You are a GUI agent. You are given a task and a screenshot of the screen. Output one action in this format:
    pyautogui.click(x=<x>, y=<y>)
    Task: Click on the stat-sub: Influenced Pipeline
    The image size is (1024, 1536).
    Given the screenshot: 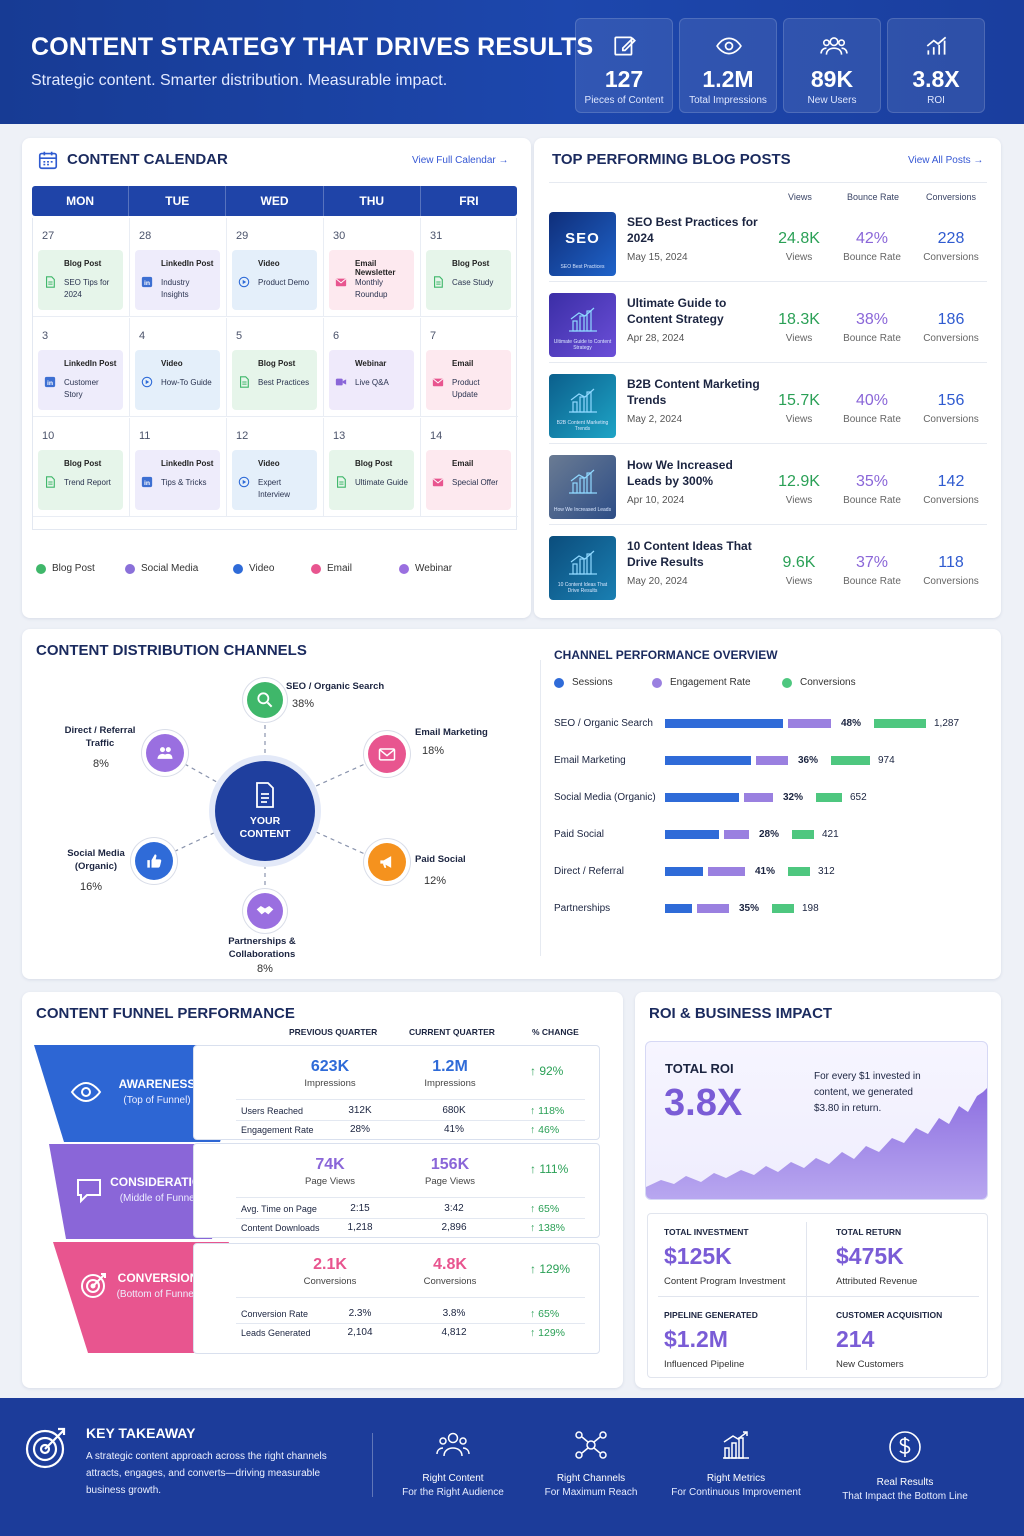 What is the action you would take?
    pyautogui.click(x=704, y=1364)
    